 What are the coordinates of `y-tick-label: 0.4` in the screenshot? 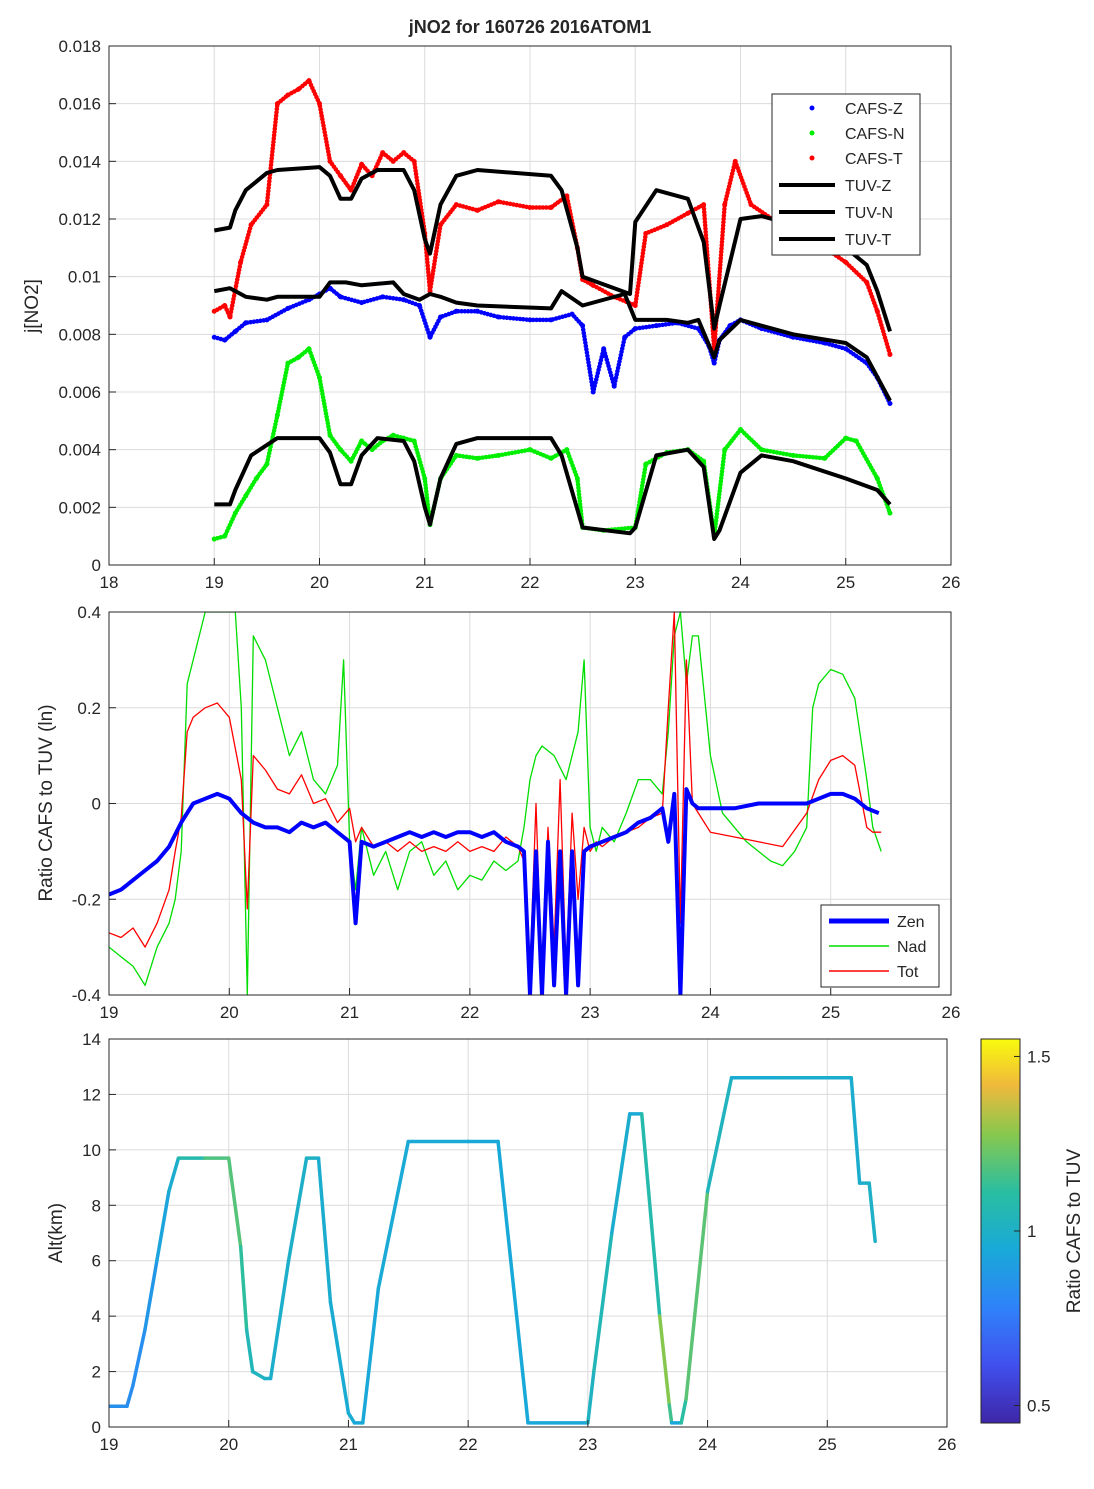 It's located at (89, 612).